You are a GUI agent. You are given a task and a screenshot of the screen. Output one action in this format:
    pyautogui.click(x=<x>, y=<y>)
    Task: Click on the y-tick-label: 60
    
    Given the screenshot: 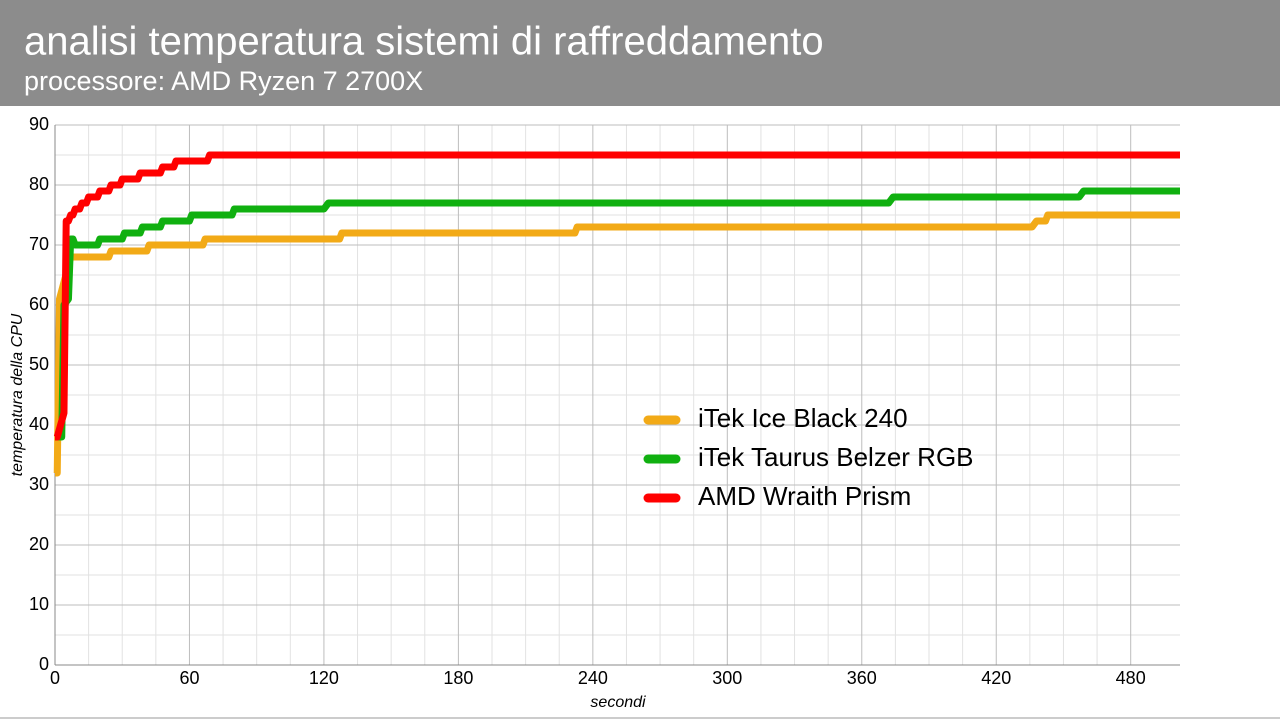 What is the action you would take?
    pyautogui.click(x=39, y=304)
    